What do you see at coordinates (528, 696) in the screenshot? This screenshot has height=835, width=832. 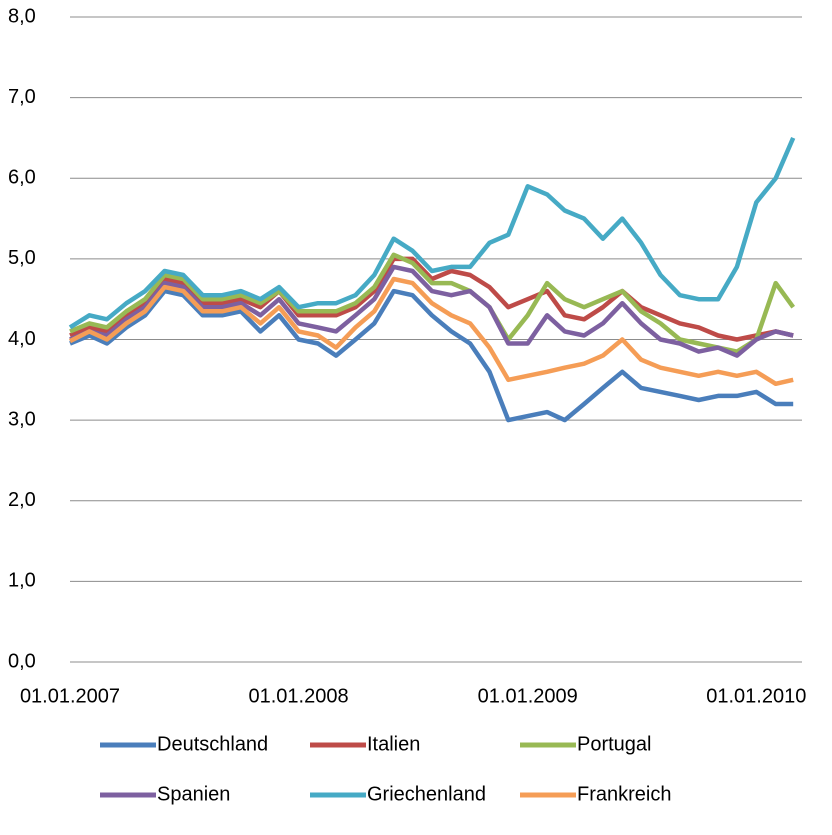 I see `x-tick-label: 01.01.2009` at bounding box center [528, 696].